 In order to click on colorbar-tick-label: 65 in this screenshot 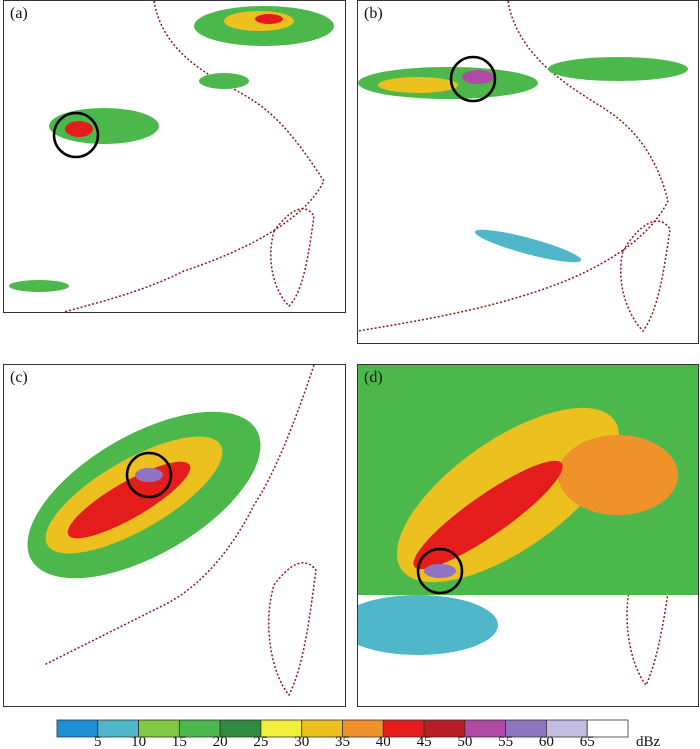, I will do `click(587, 741)`.